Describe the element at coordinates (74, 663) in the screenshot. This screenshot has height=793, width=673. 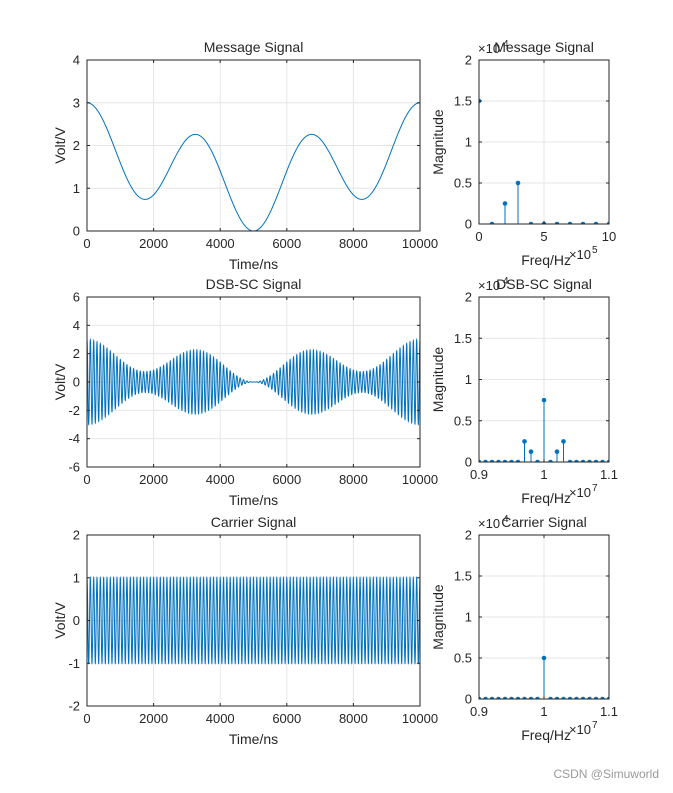
I see `y-tick-label: -1` at that location.